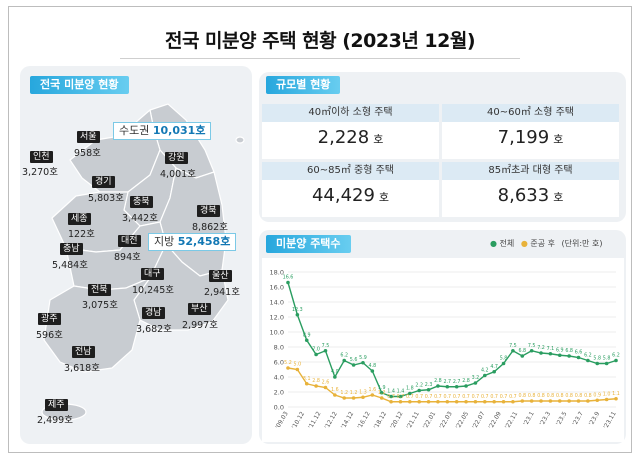 The height and width of the screenshot is (459, 640). Describe the element at coordinates (485, 371) in the screenshot. I see `data-label-total: 4.2` at that location.